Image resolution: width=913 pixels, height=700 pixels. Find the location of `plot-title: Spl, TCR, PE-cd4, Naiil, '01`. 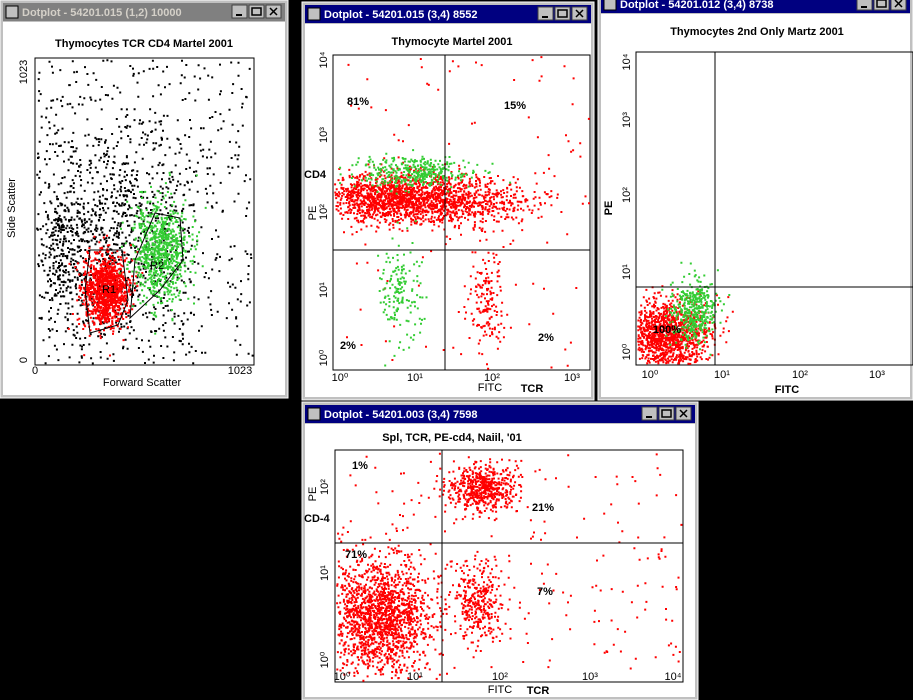

plot-title: Spl, TCR, PE-cd4, Naiil, '01 is located at coordinates (452, 438).